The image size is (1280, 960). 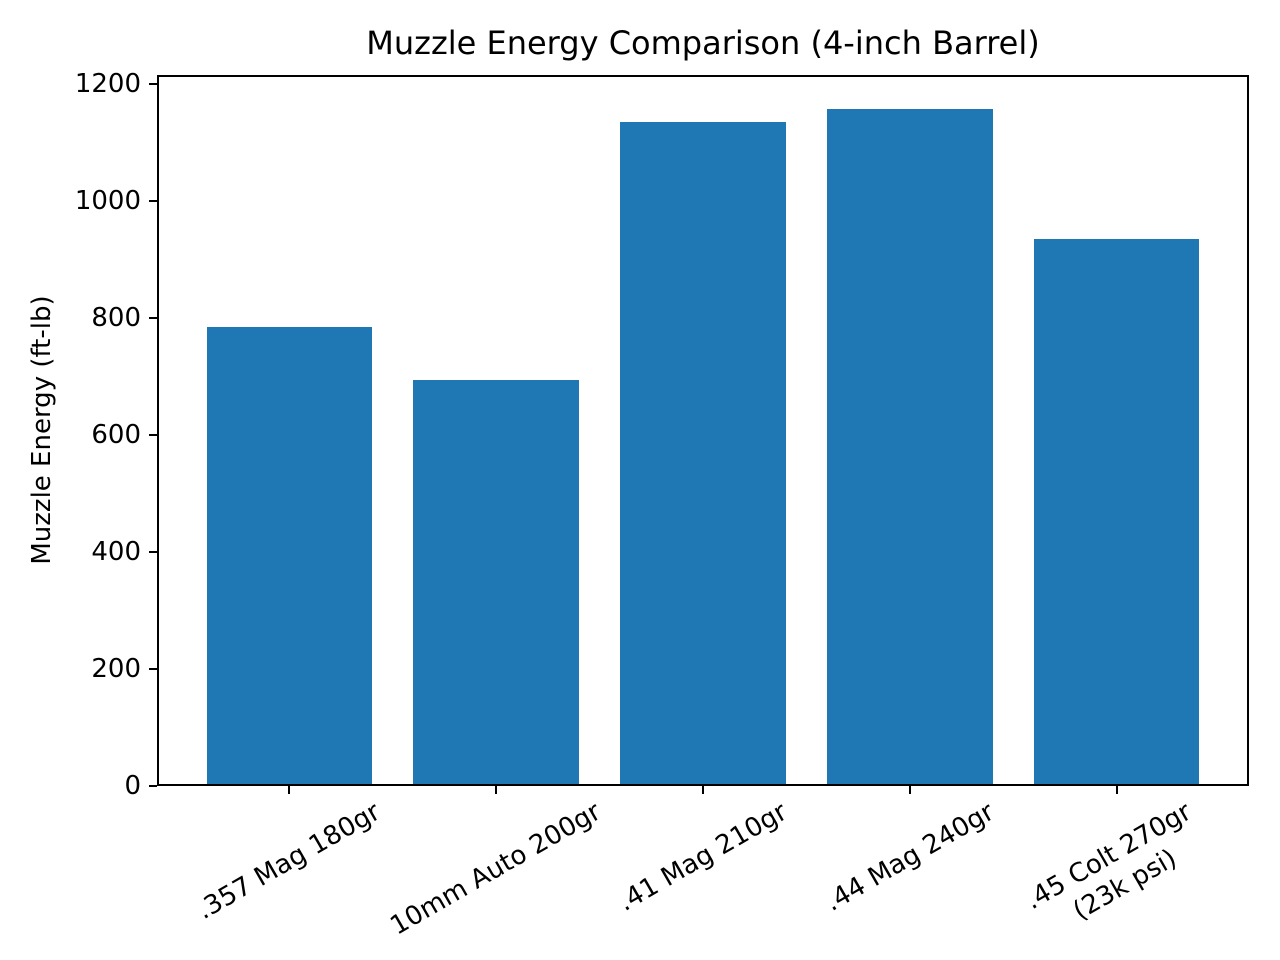 What do you see at coordinates (107, 200) in the screenshot?
I see `y-tick-label: 1000` at bounding box center [107, 200].